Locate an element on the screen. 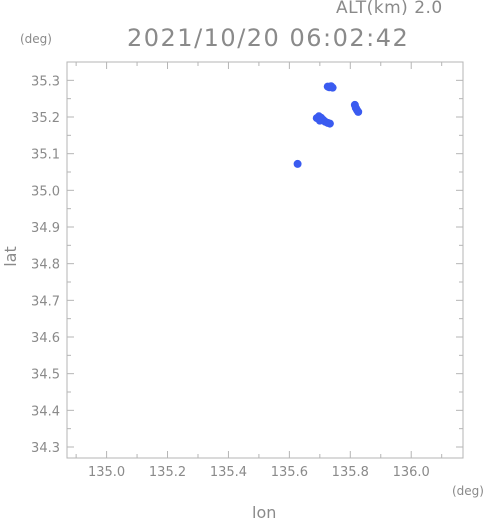 This screenshot has height=522, width=491. x-tick-label: 135.0 is located at coordinates (106, 472).